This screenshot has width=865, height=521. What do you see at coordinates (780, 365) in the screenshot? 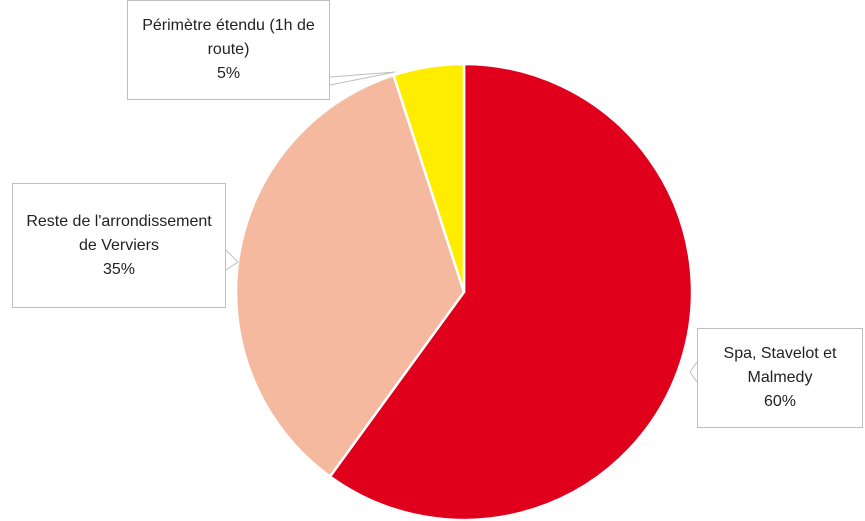
I see `category-label: Spa, Stavelot et Malmedy` at bounding box center [780, 365].